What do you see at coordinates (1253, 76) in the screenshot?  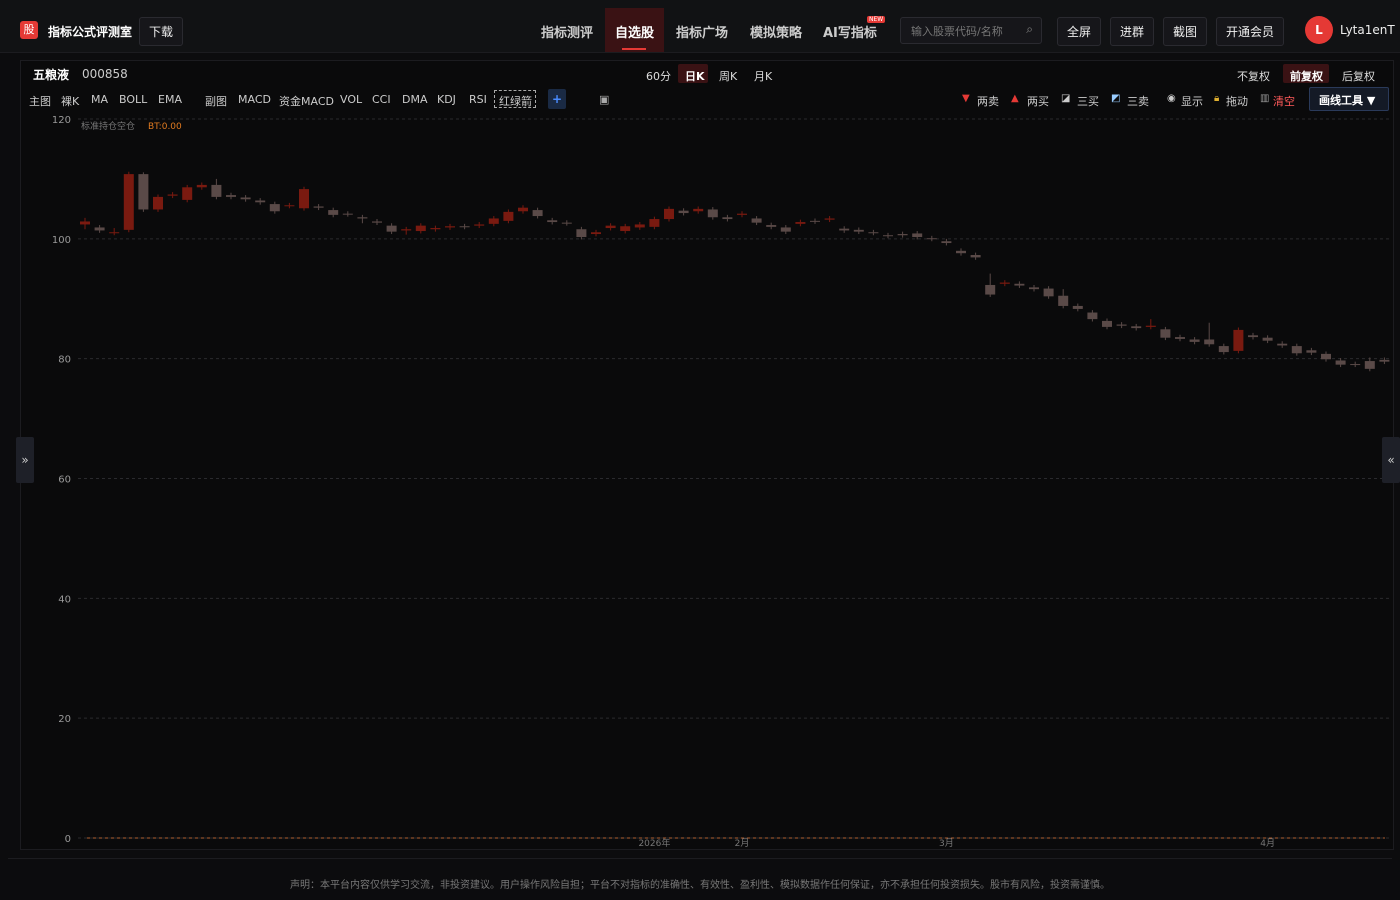 I see `adjust: 不复权` at bounding box center [1253, 76].